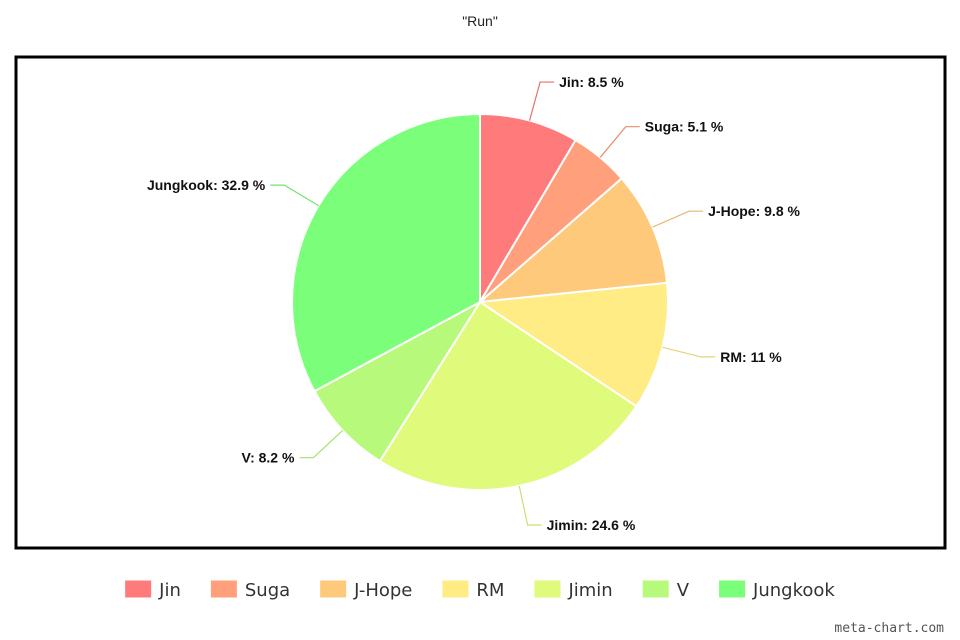 The height and width of the screenshot is (640, 960). Describe the element at coordinates (138, 589) in the screenshot. I see `legend-swatch-jin` at that location.